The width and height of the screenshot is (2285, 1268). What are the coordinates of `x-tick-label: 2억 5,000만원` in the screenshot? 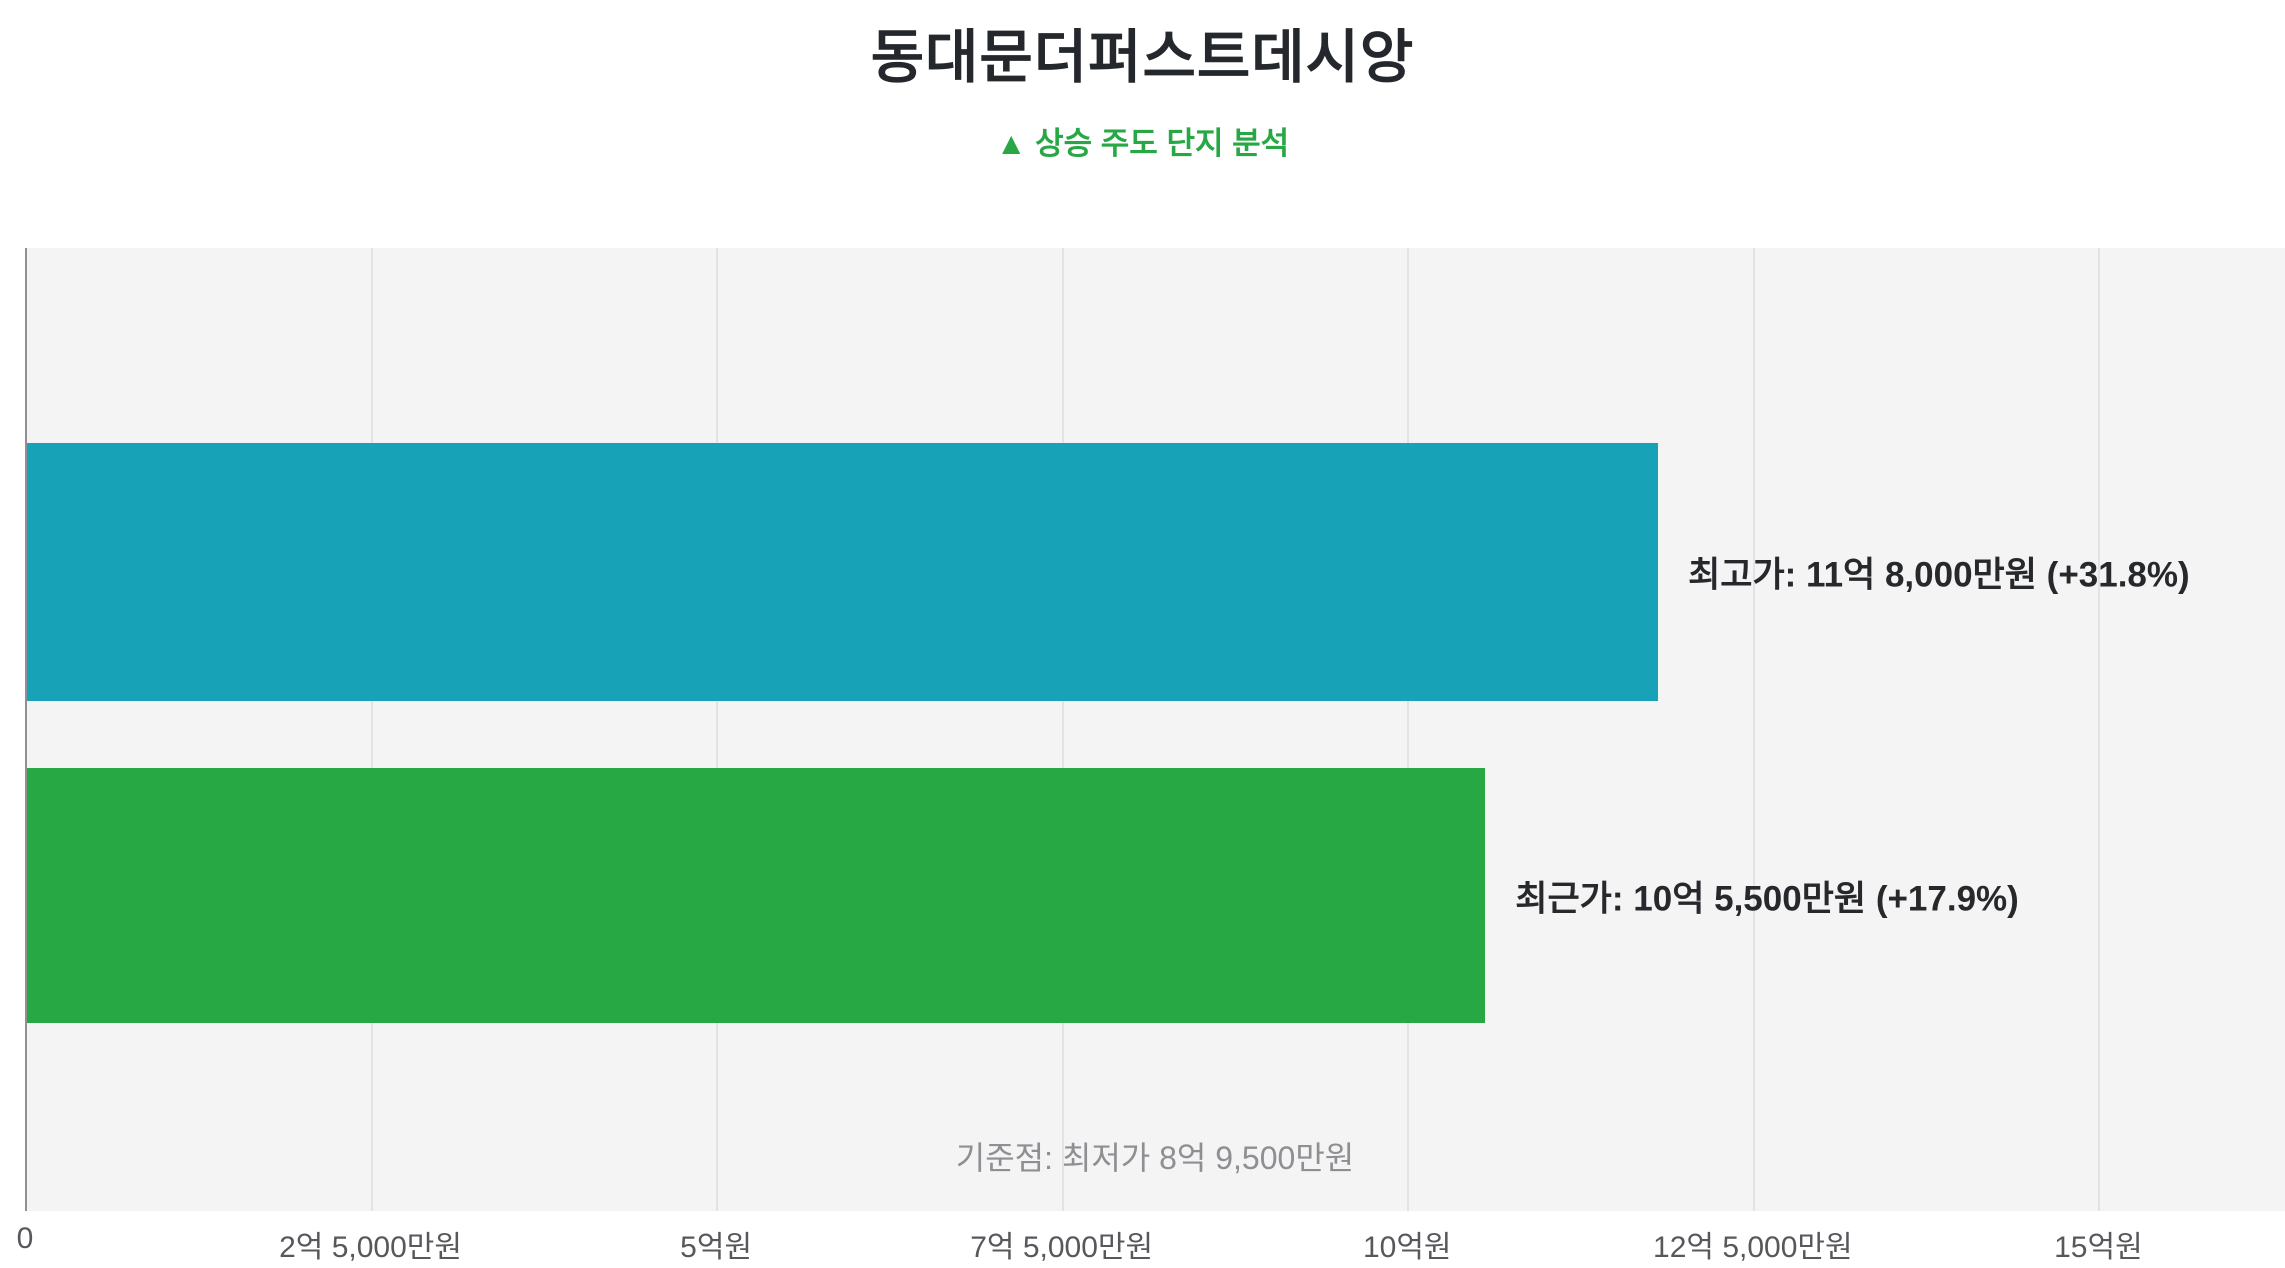 It's located at (371, 1247).